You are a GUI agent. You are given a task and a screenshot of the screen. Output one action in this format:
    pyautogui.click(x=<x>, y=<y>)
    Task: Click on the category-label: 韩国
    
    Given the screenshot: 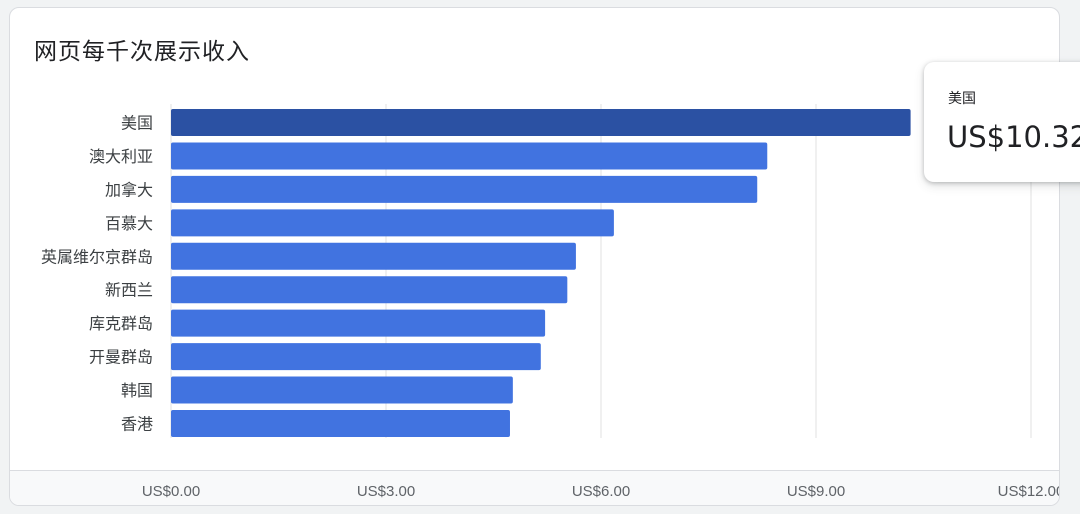 What is the action you would take?
    pyautogui.click(x=137, y=390)
    